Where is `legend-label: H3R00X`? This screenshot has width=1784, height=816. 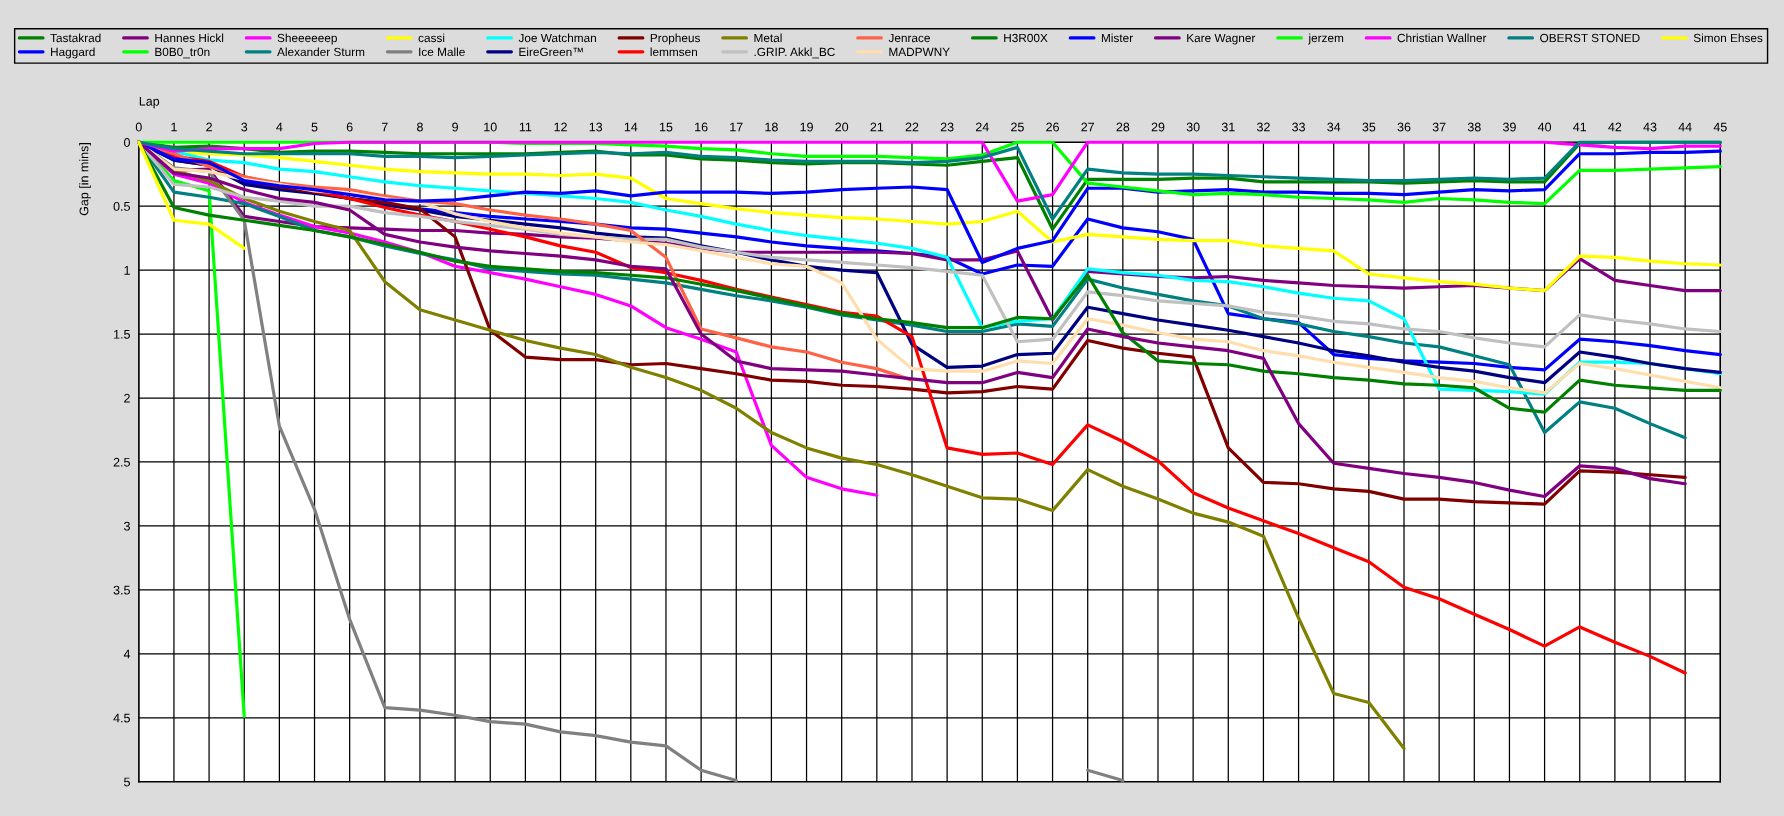
legend-label: H3R00X is located at coordinates (1026, 38).